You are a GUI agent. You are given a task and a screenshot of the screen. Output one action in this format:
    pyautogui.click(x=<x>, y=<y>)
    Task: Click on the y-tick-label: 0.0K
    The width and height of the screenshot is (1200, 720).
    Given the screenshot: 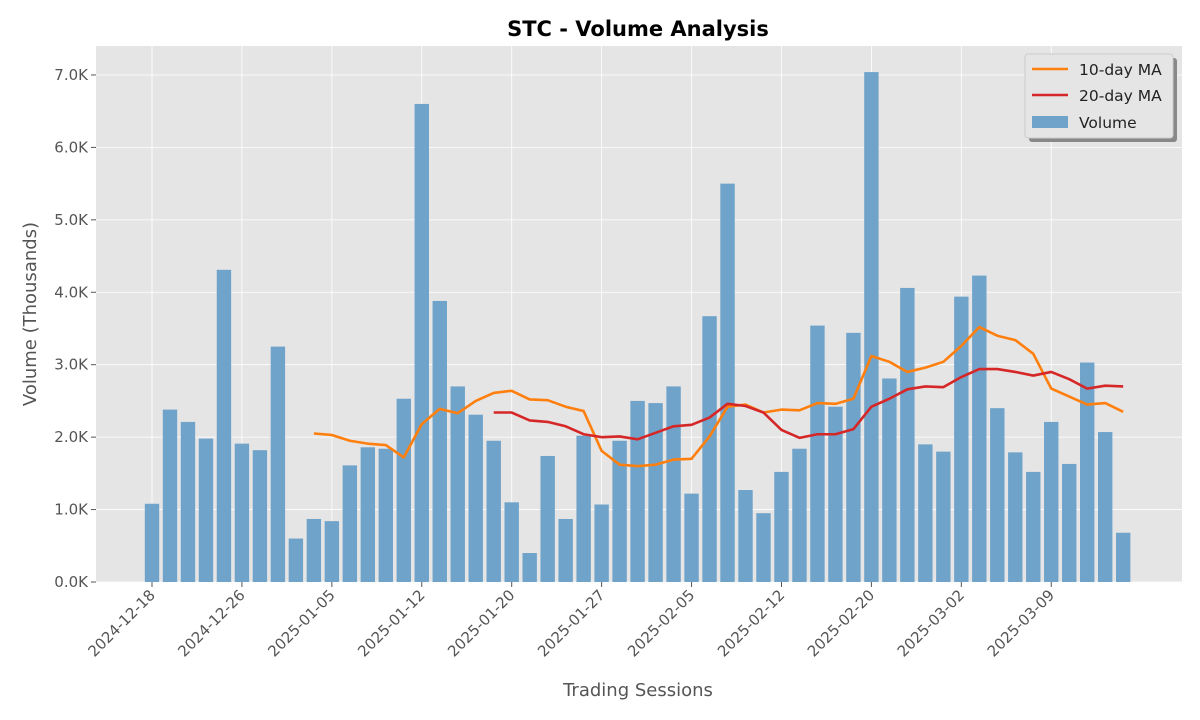 What is the action you would take?
    pyautogui.click(x=71, y=582)
    